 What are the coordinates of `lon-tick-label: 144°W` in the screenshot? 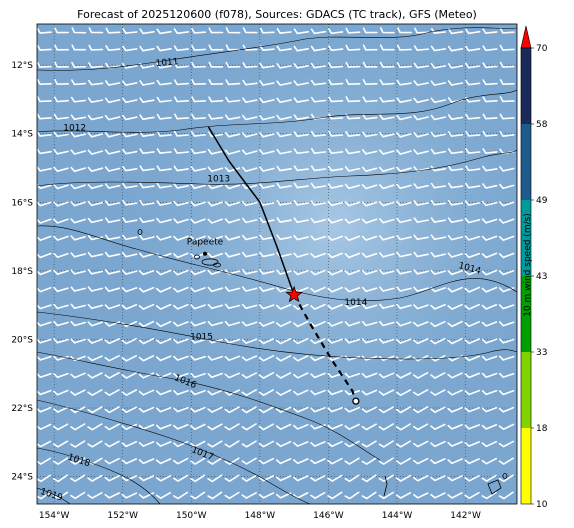 It's located at (397, 516).